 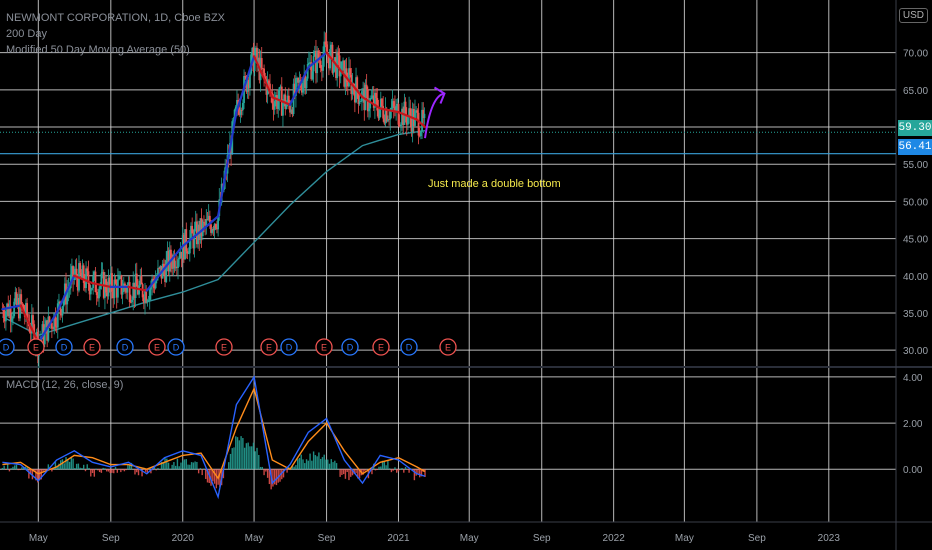 I want to click on annotation-text: Just made a double bottom, so click(x=494, y=184).